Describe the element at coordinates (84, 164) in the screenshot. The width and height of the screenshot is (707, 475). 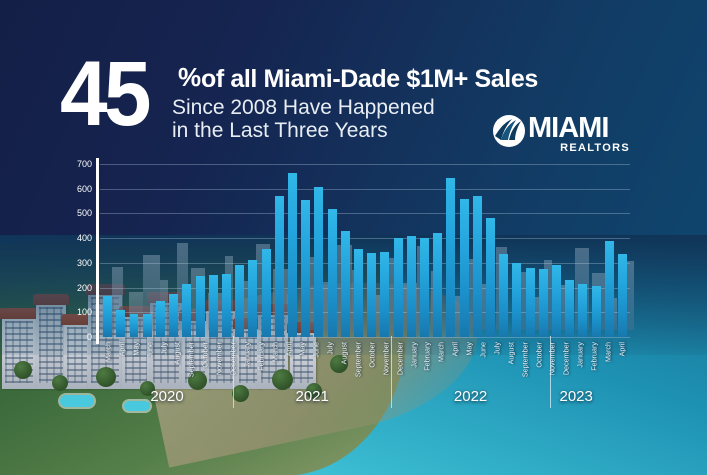
I see `y-axis-tick-label: 700` at that location.